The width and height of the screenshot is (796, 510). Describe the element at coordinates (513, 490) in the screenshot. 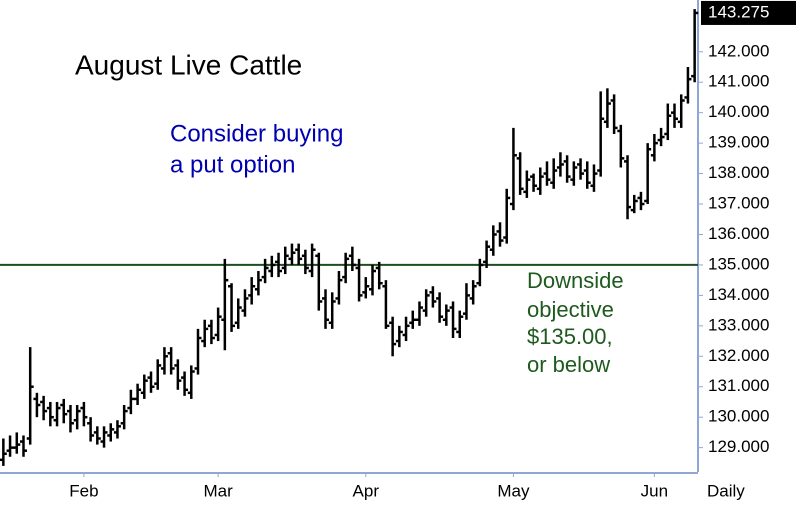

I see `x-tick-label: May` at that location.